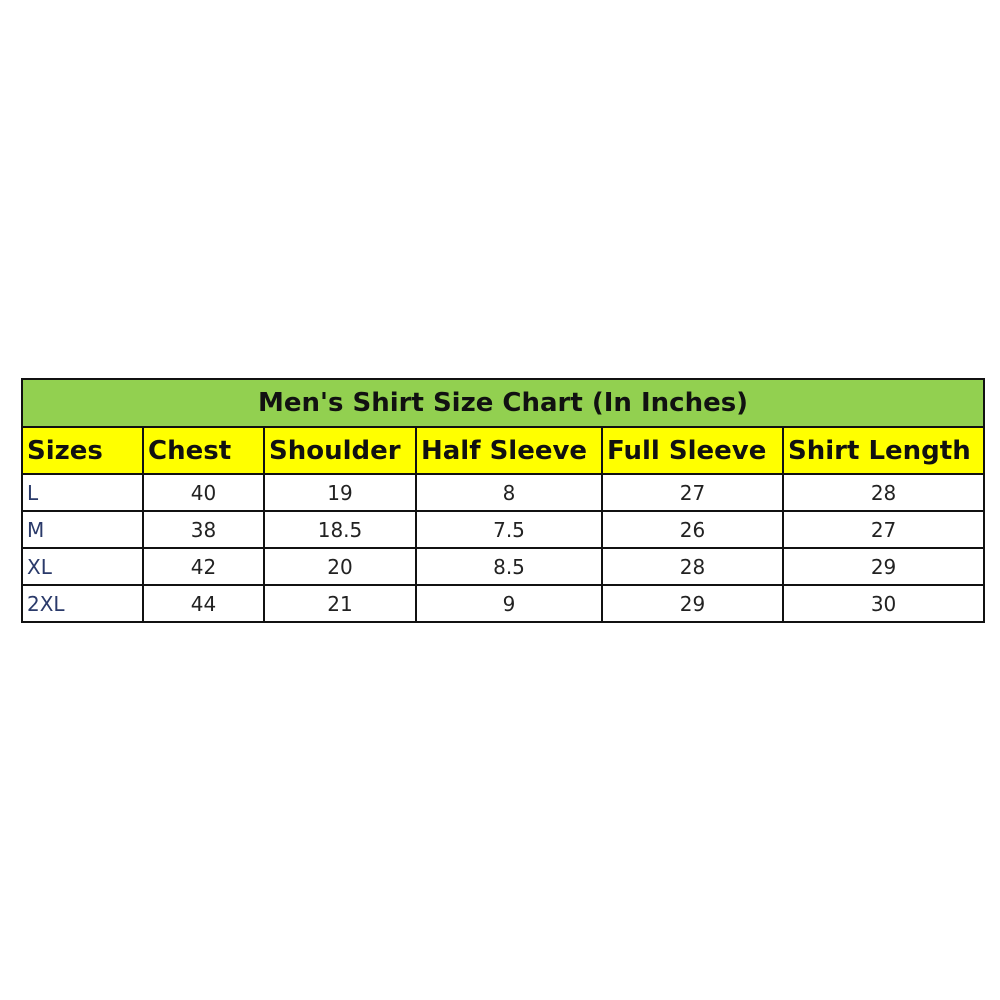 This screenshot has width=1000, height=1000. I want to click on cell-half-sleeve: 9, so click(509, 603).